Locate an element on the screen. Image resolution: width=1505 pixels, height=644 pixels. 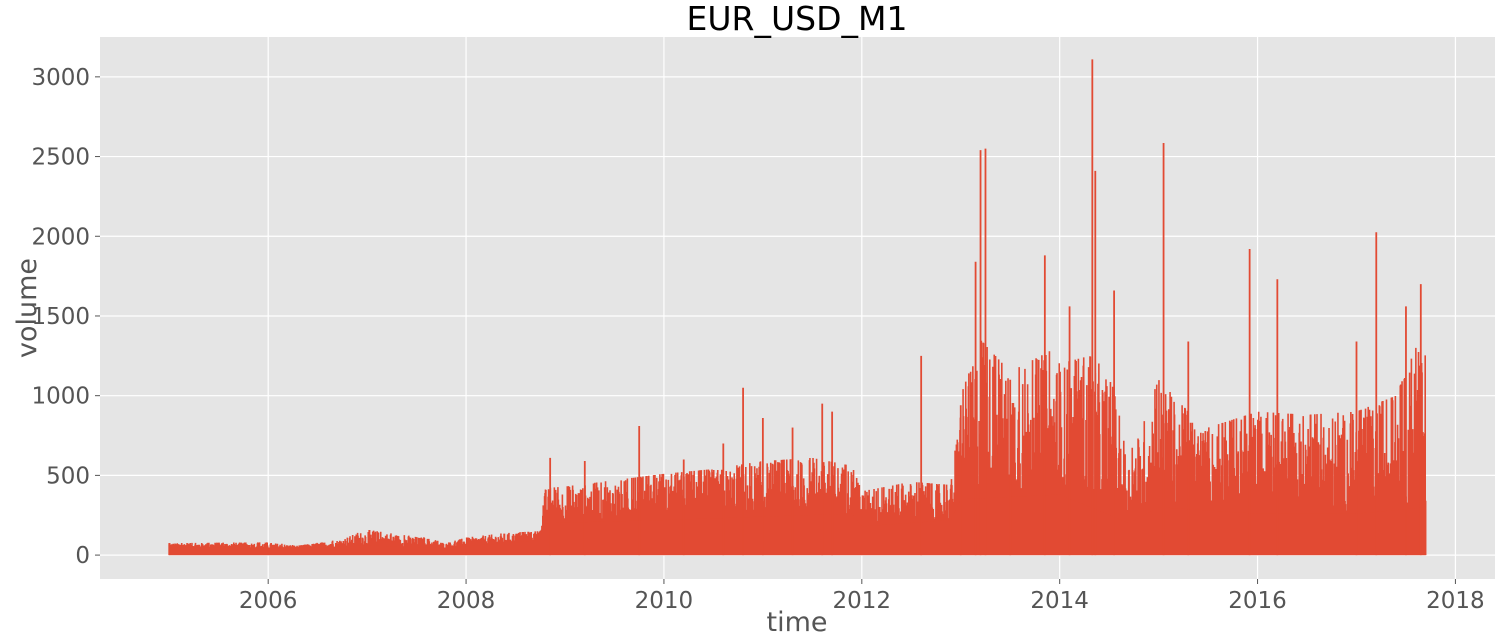
y-tick-label: 500 is located at coordinates (68, 476).